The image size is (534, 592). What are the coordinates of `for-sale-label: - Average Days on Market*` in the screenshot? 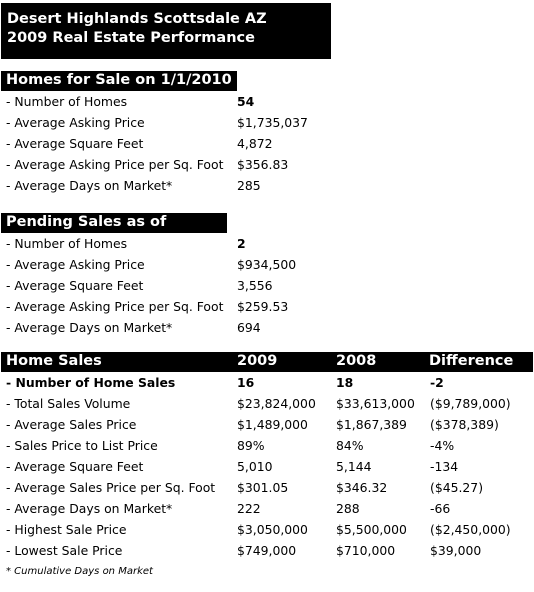 It's located at (89, 185).